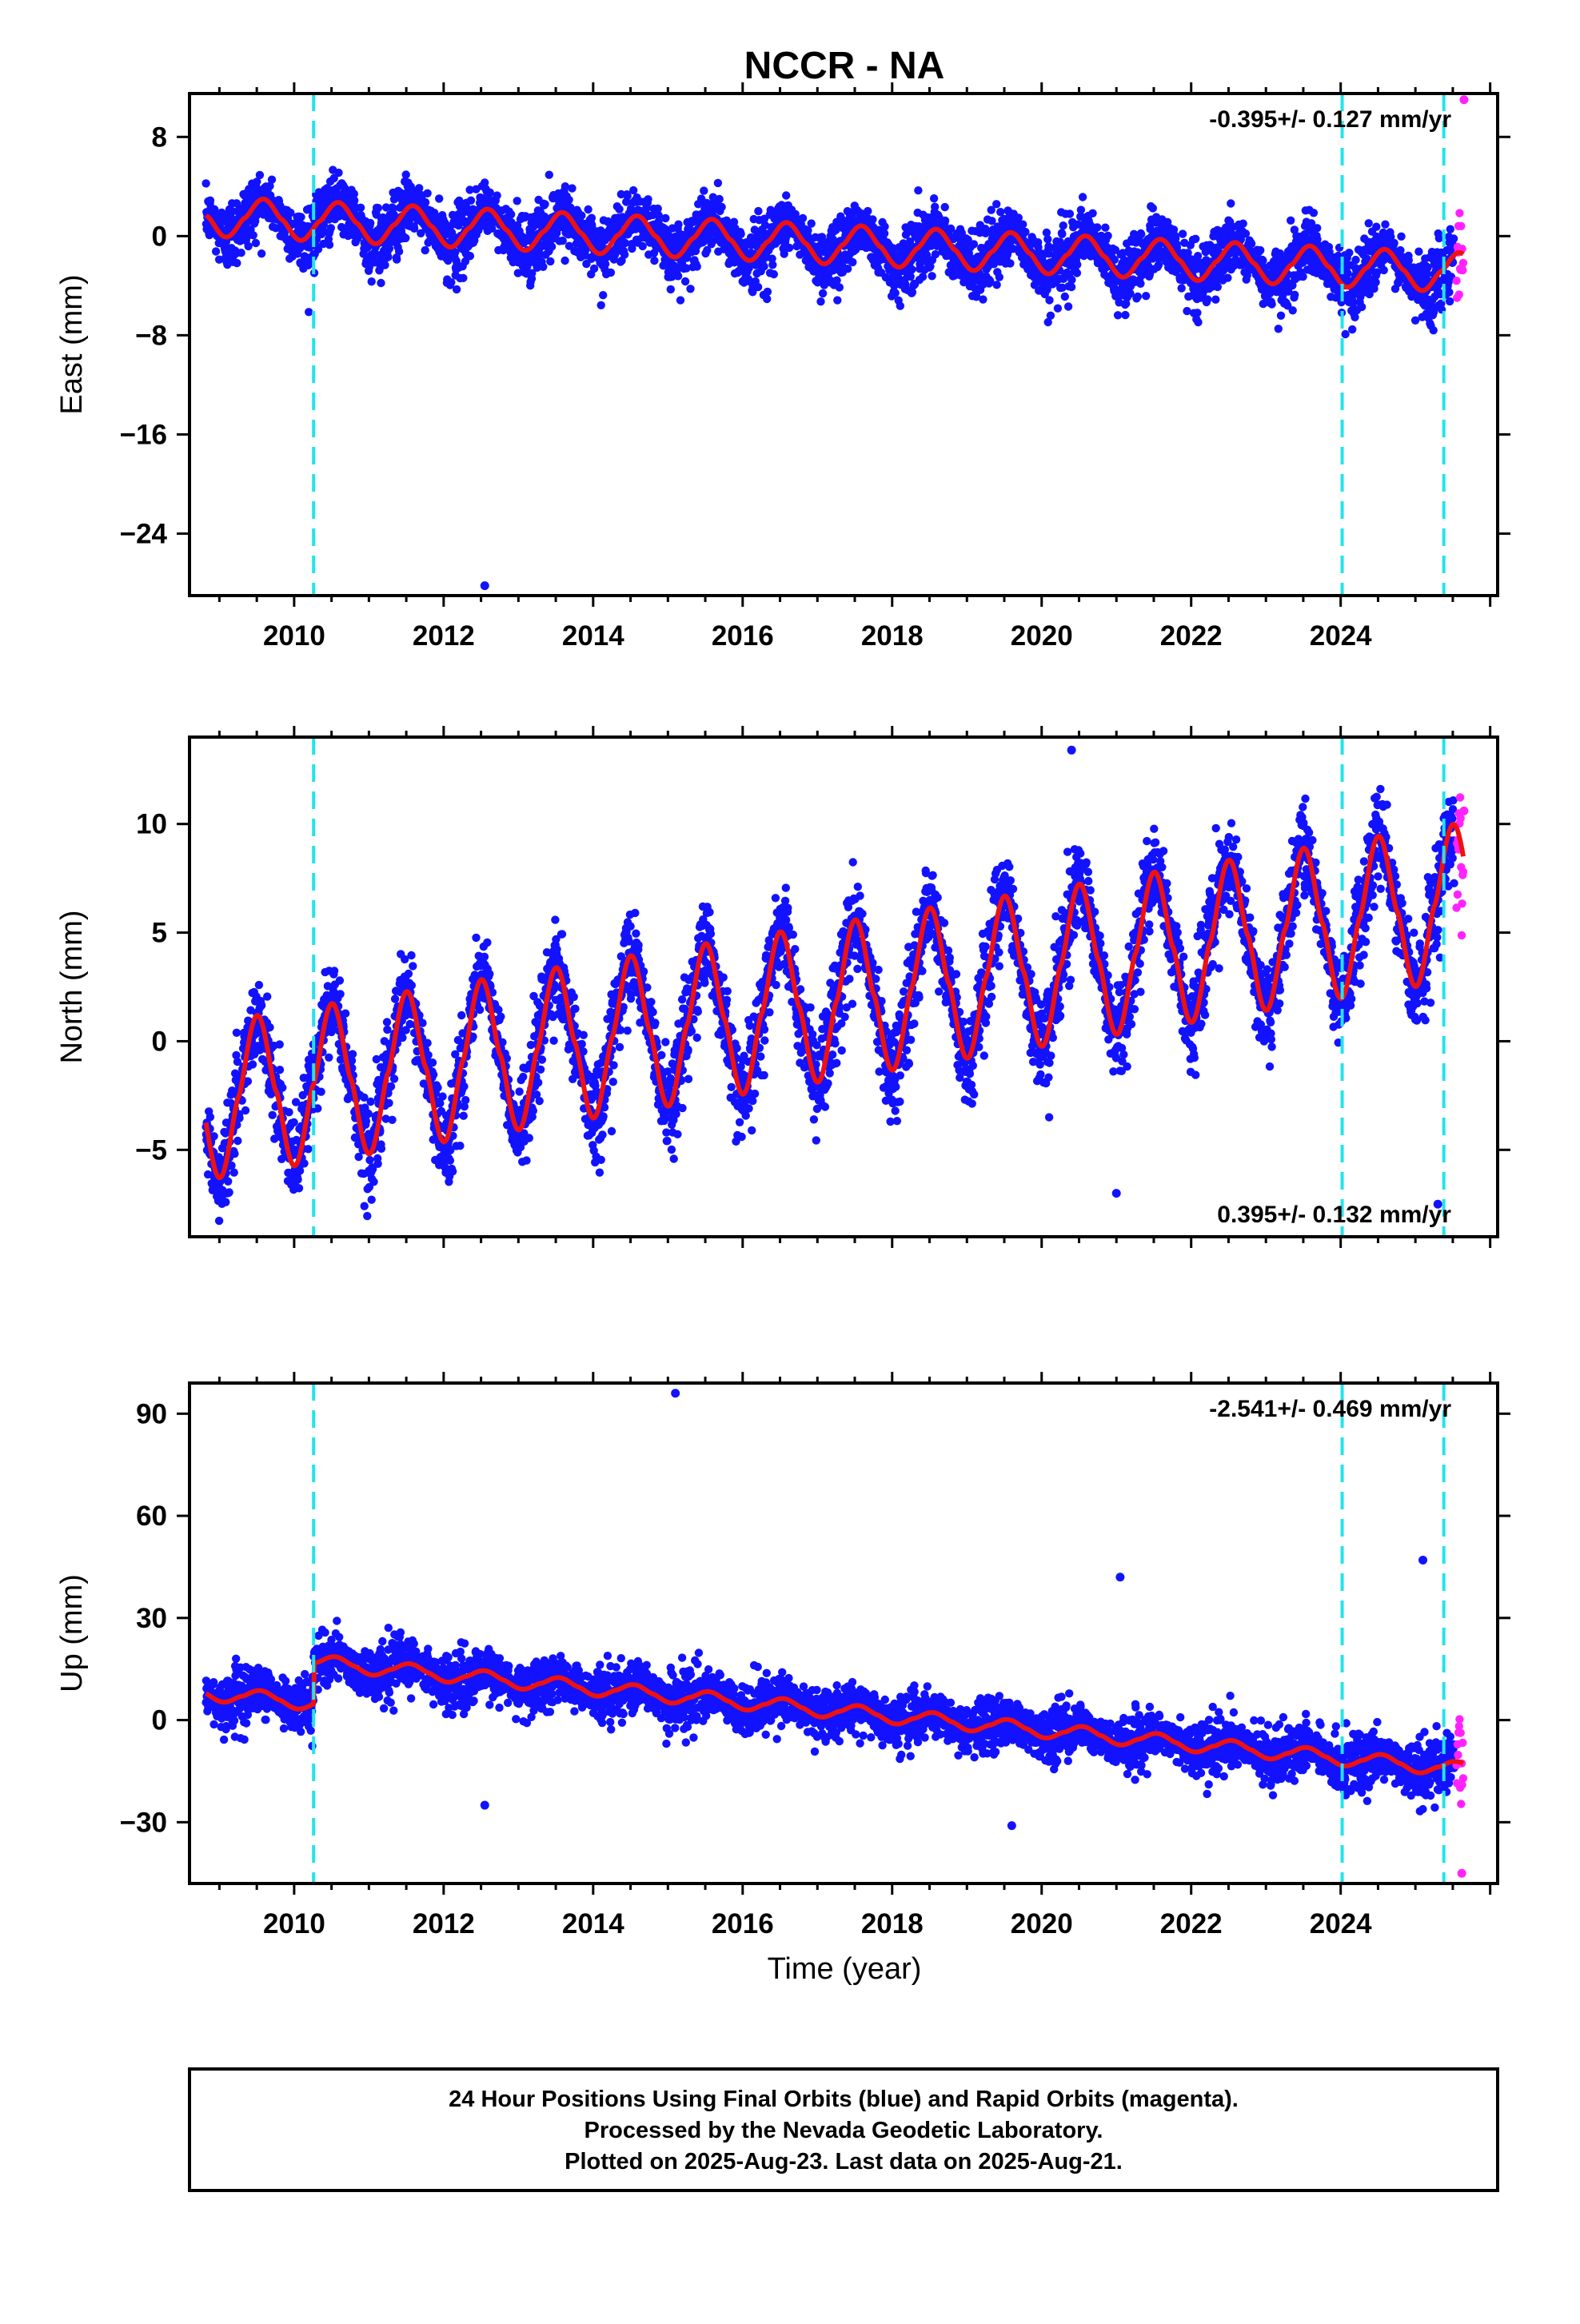 The image size is (1580, 2324). Describe the element at coordinates (1464, 99) in the screenshot. I see `outlier-point` at that location.